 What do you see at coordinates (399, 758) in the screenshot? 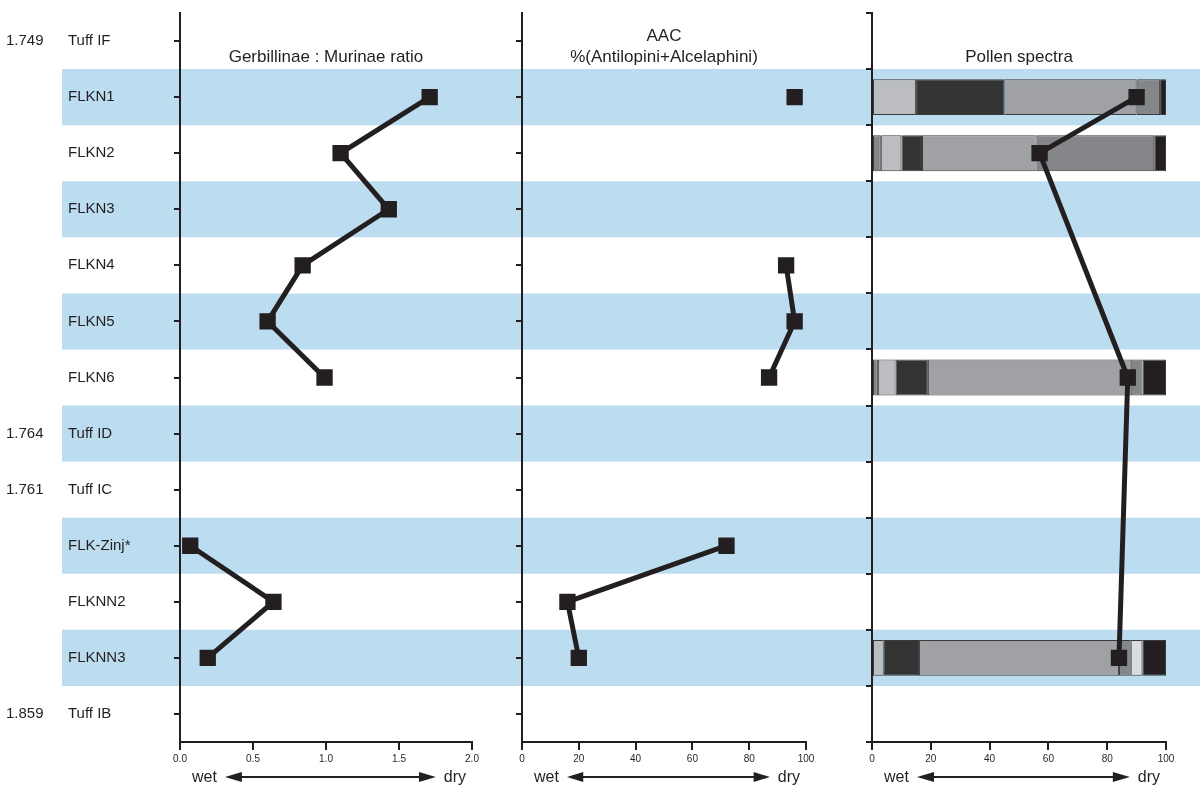
I see `x-tick-label: 1.5` at bounding box center [399, 758].